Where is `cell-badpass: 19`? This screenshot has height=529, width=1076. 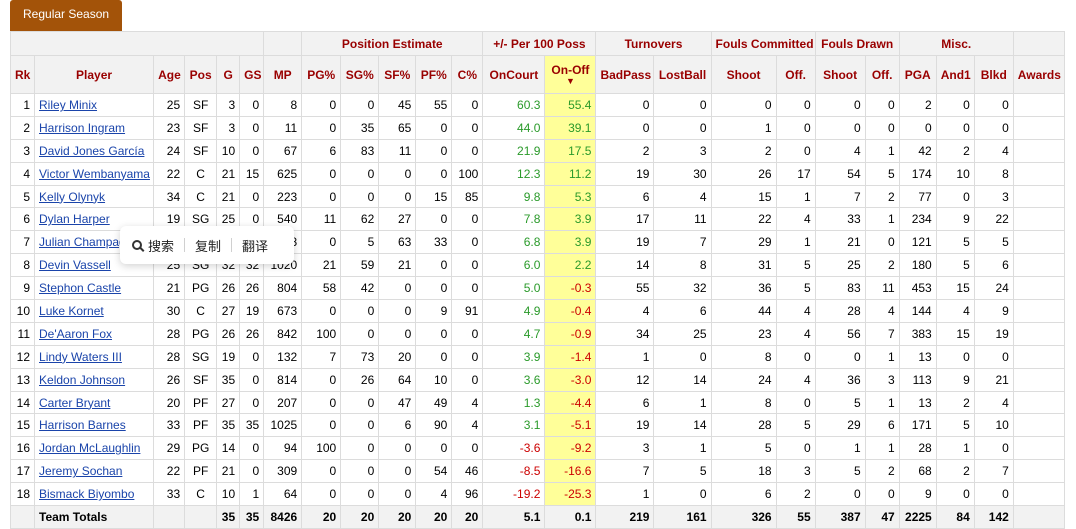 cell-badpass: 19 is located at coordinates (625, 242).